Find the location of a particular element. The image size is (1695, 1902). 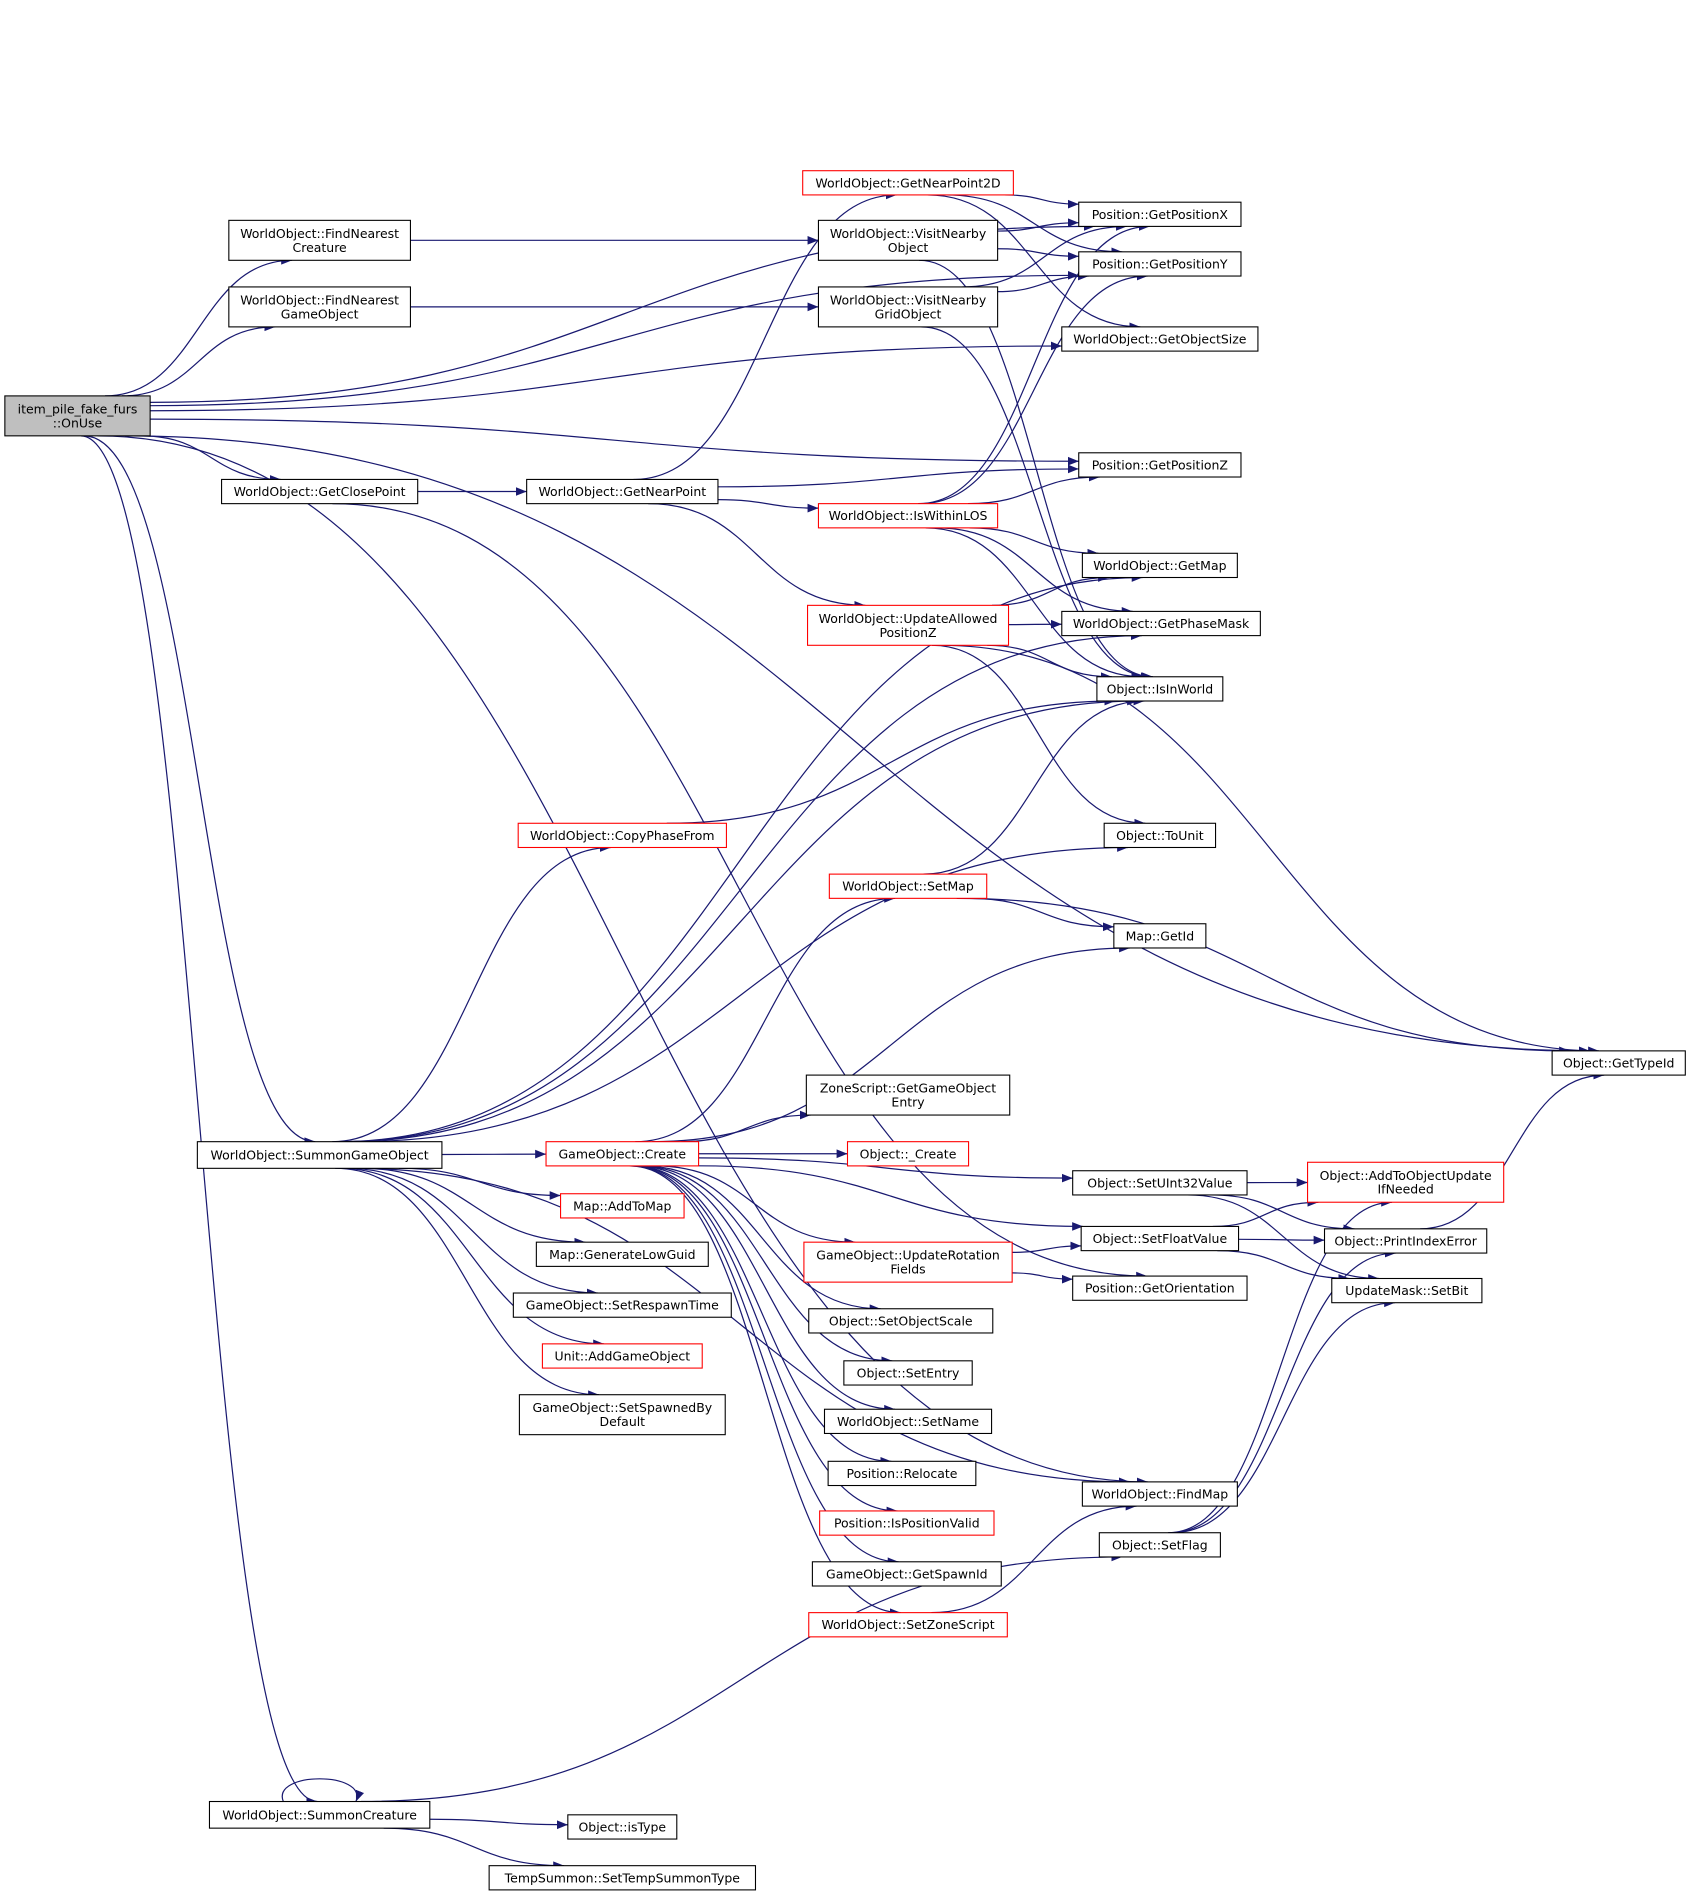

node-object-setuint32value: Object::SetUInt32Value is located at coordinates (1160, 1183).